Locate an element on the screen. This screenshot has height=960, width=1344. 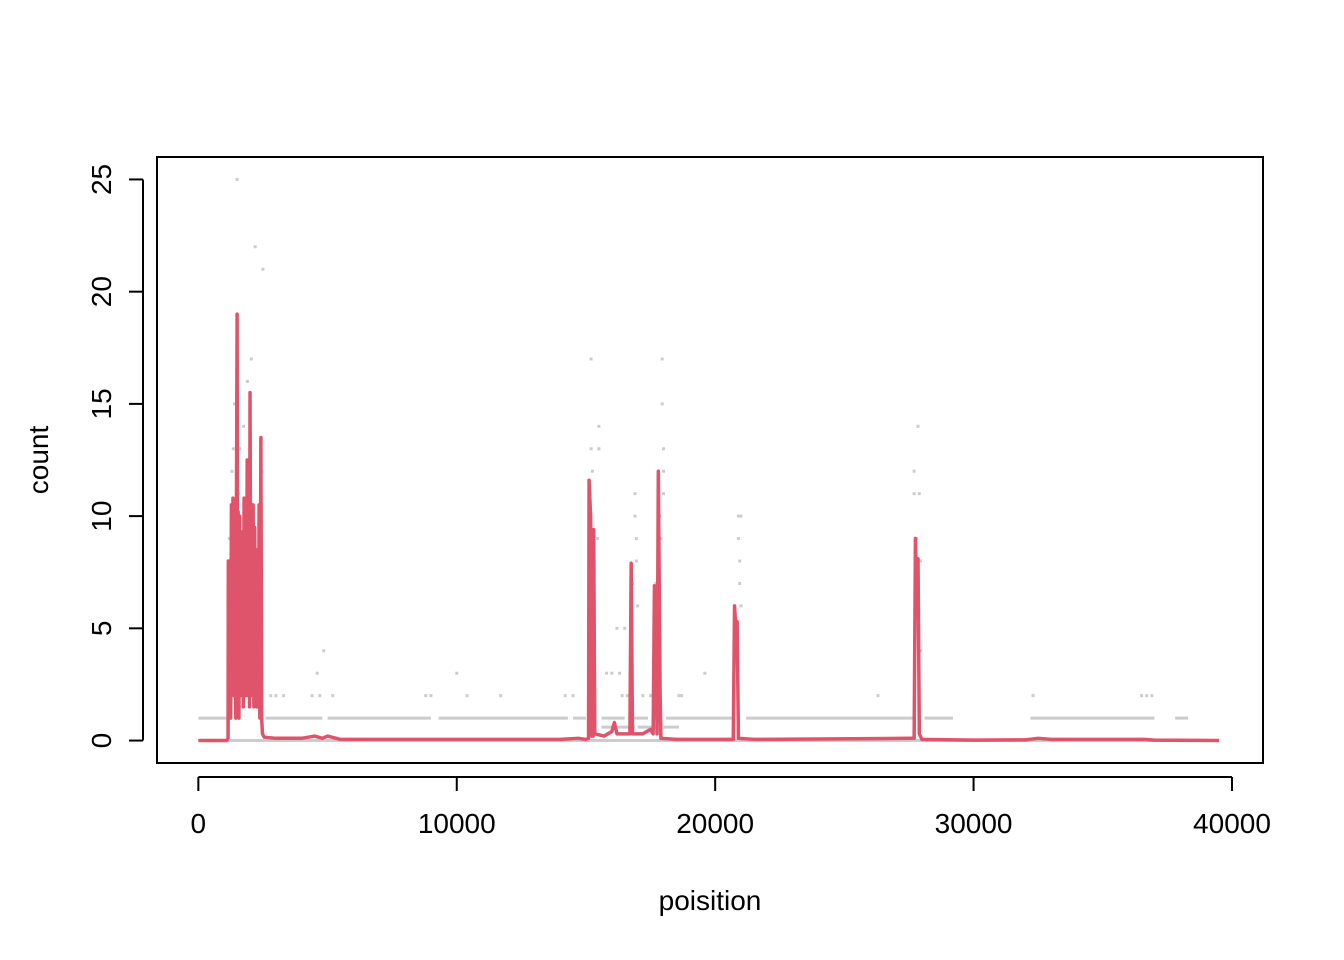
x-tick-label: 20000 is located at coordinates (715, 823).